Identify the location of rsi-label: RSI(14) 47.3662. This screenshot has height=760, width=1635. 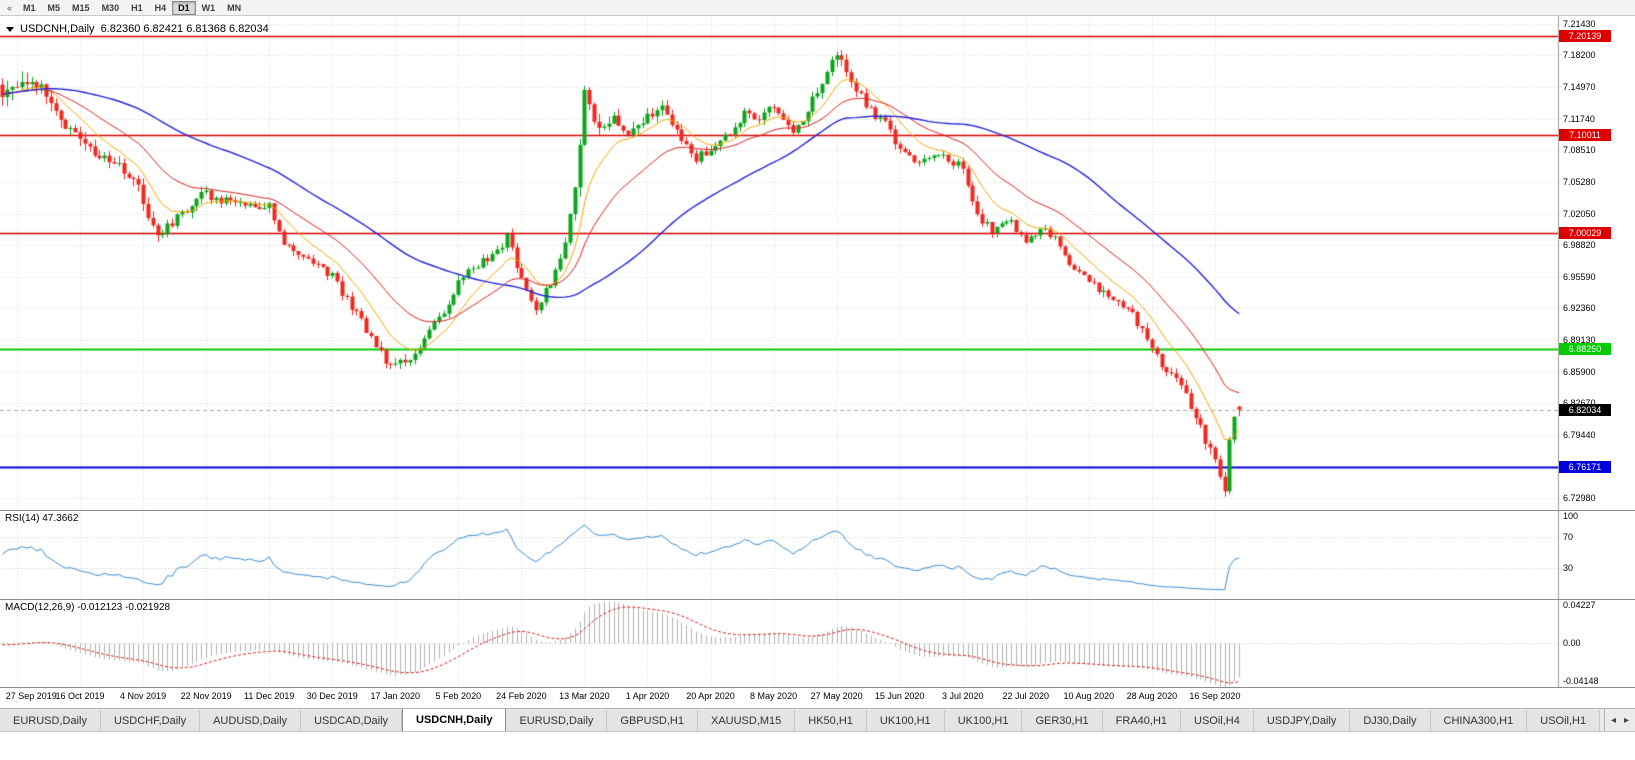
(42, 518).